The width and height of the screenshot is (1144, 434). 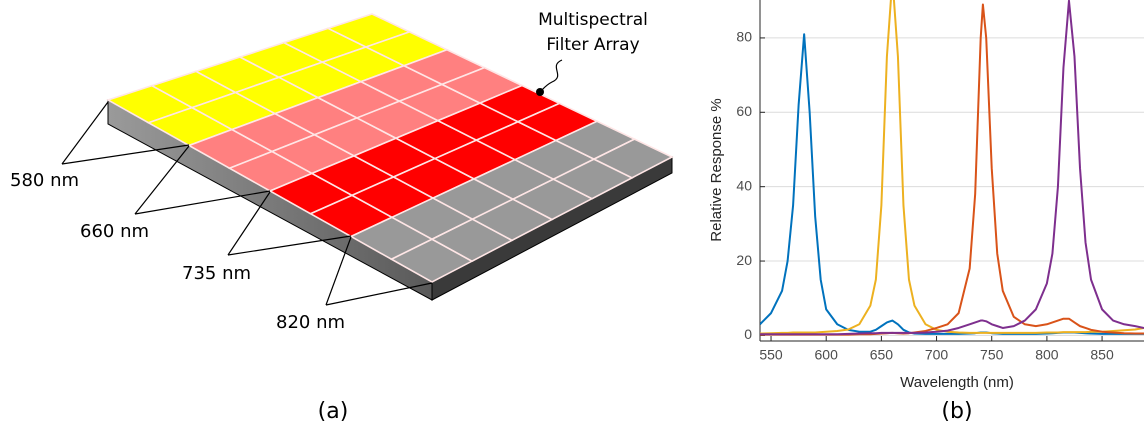 What do you see at coordinates (114, 231) in the screenshot?
I see `band-label: 660 nm` at bounding box center [114, 231].